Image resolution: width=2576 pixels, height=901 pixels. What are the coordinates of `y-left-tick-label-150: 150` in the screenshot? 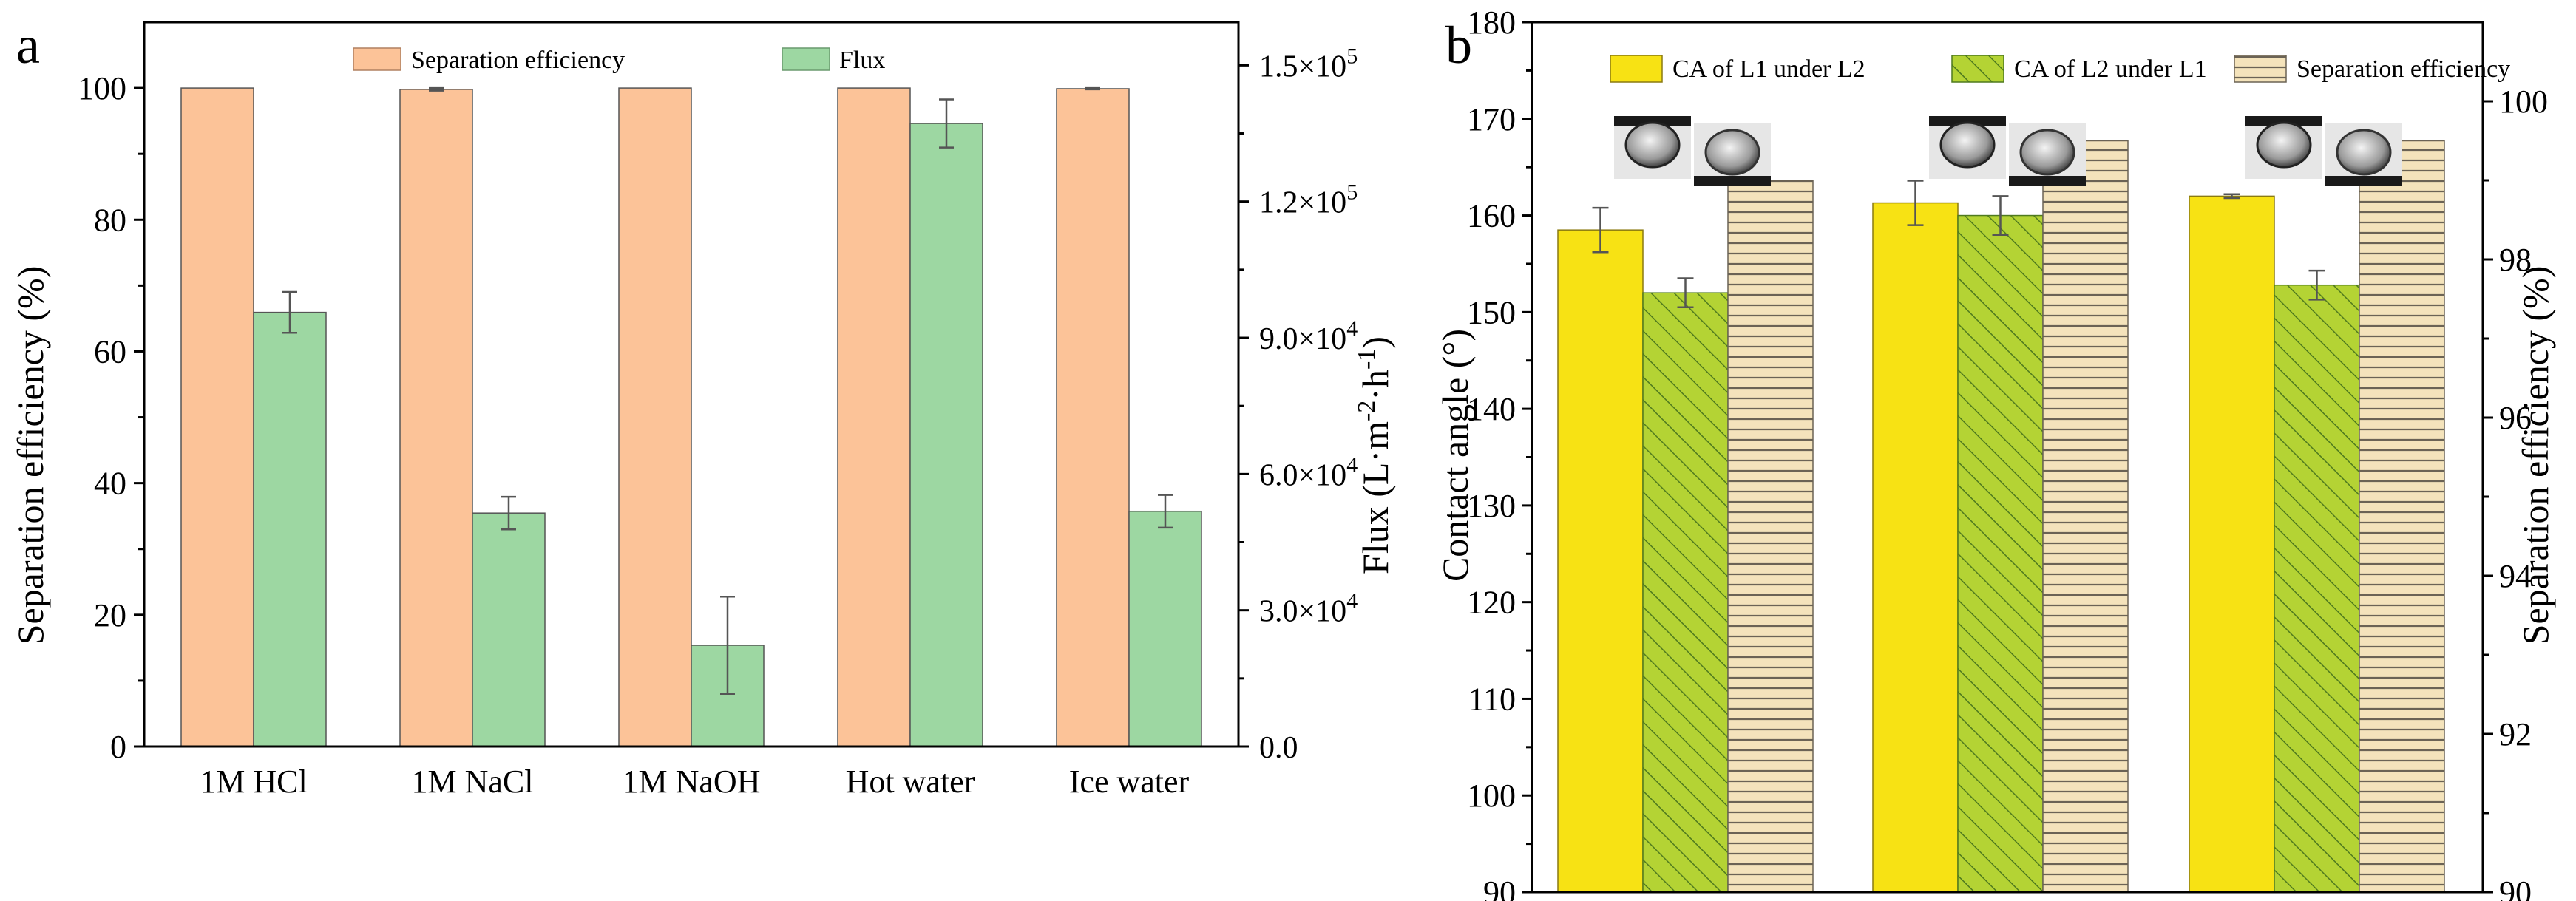 It's located at (1491, 312).